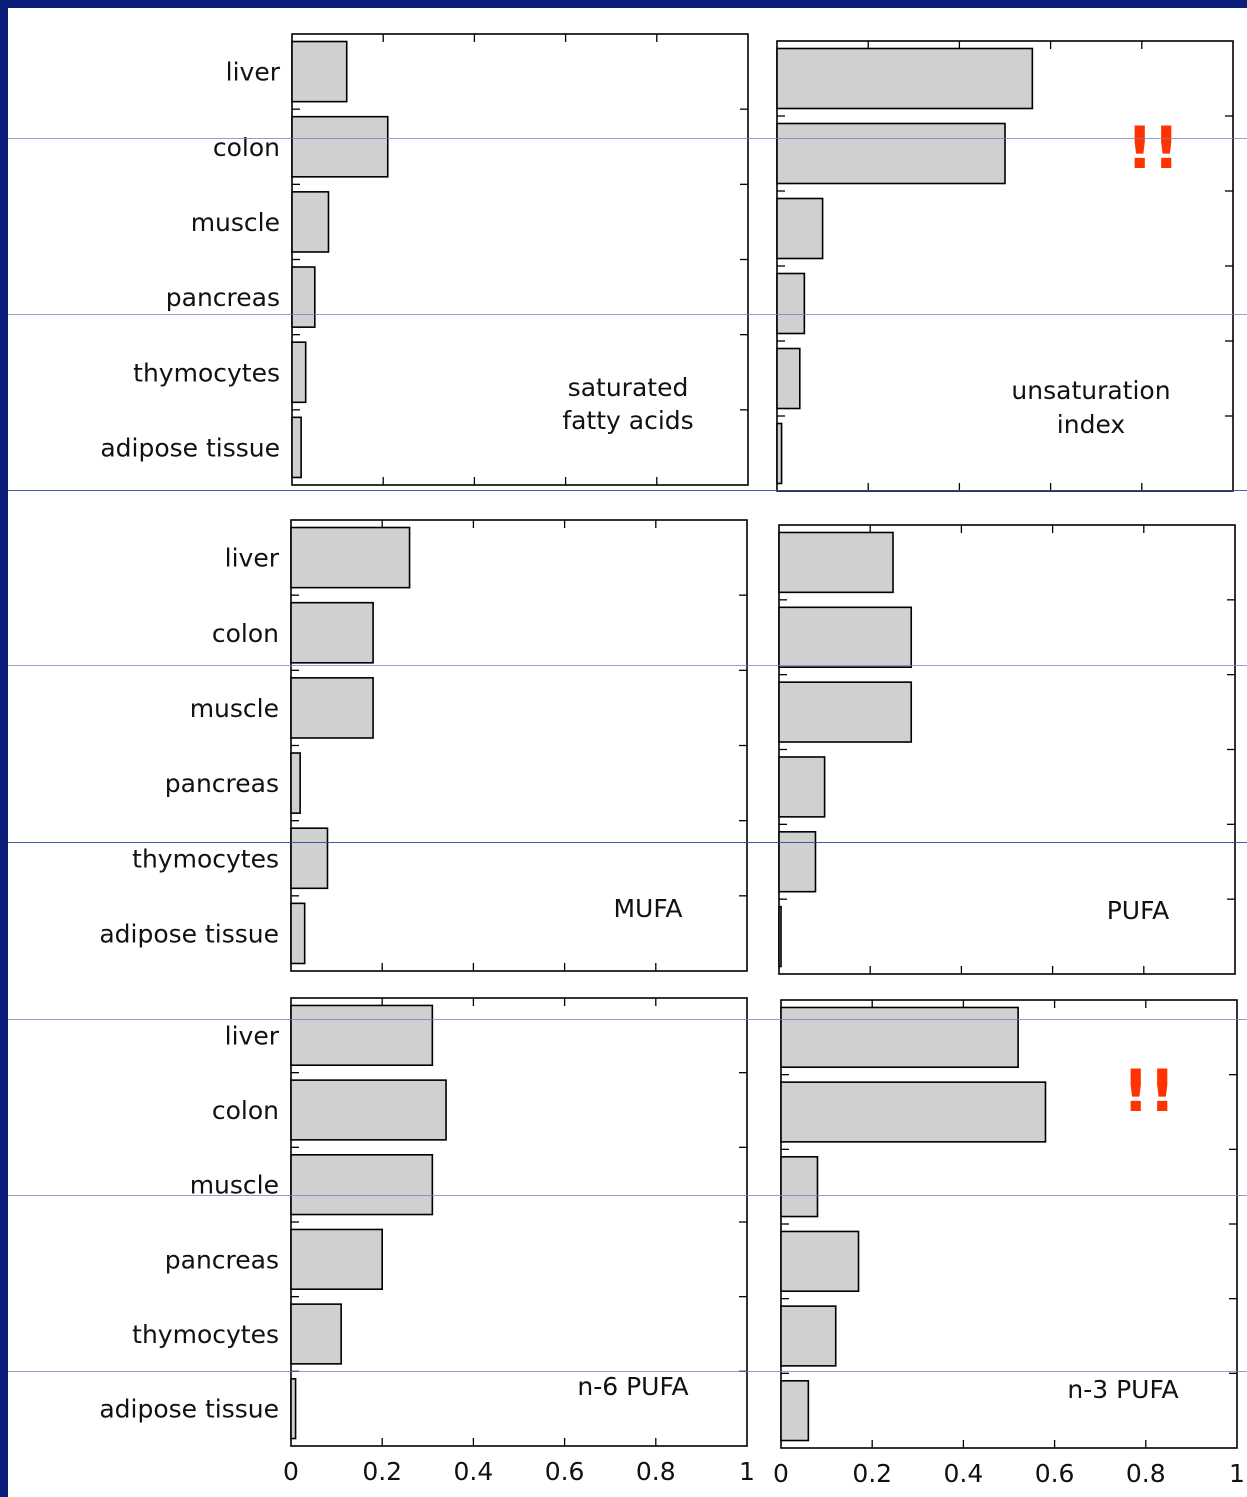  What do you see at coordinates (1122, 1389) in the screenshot?
I see `panel-label: n-3 PUFA` at bounding box center [1122, 1389].